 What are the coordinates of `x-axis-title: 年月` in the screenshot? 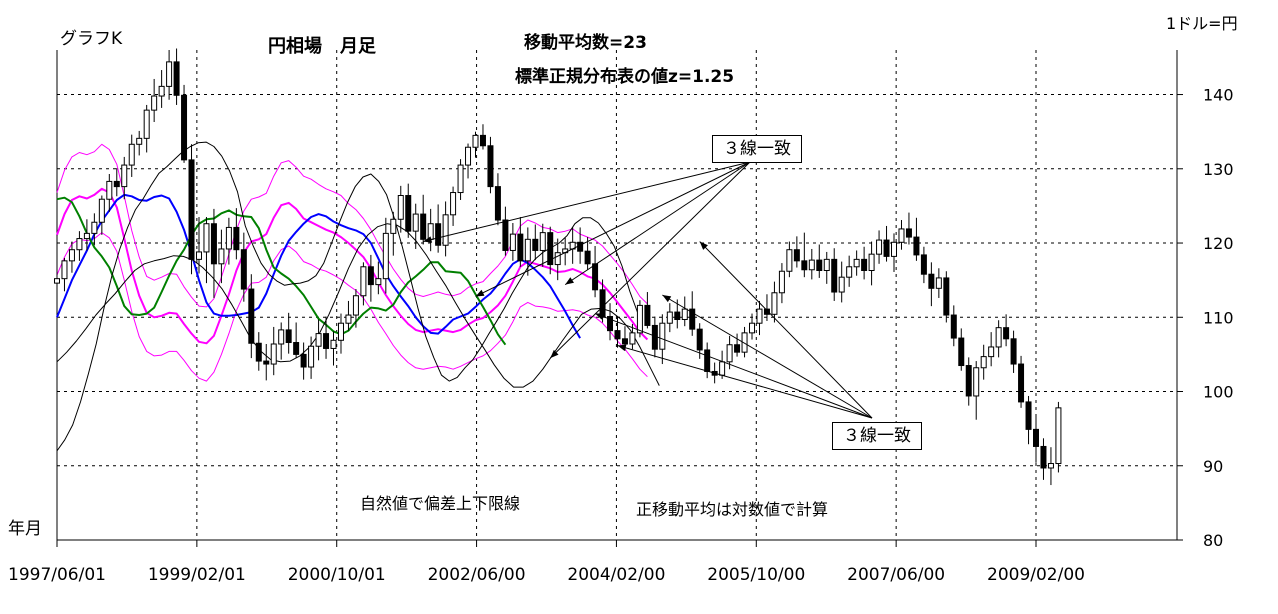 It's located at (25, 529).